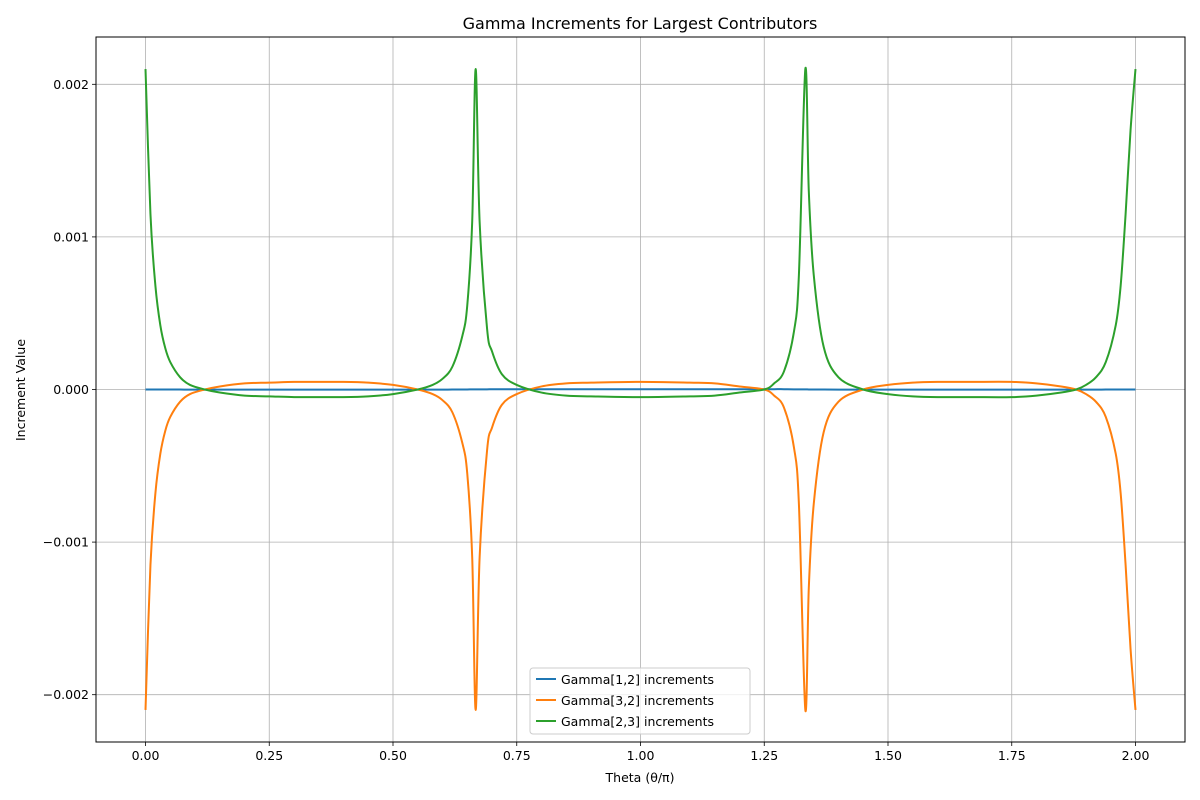 This screenshot has width=1200, height=800. I want to click on legend-label-gamma-1-2: Gamma[1,2] increments, so click(637, 679).